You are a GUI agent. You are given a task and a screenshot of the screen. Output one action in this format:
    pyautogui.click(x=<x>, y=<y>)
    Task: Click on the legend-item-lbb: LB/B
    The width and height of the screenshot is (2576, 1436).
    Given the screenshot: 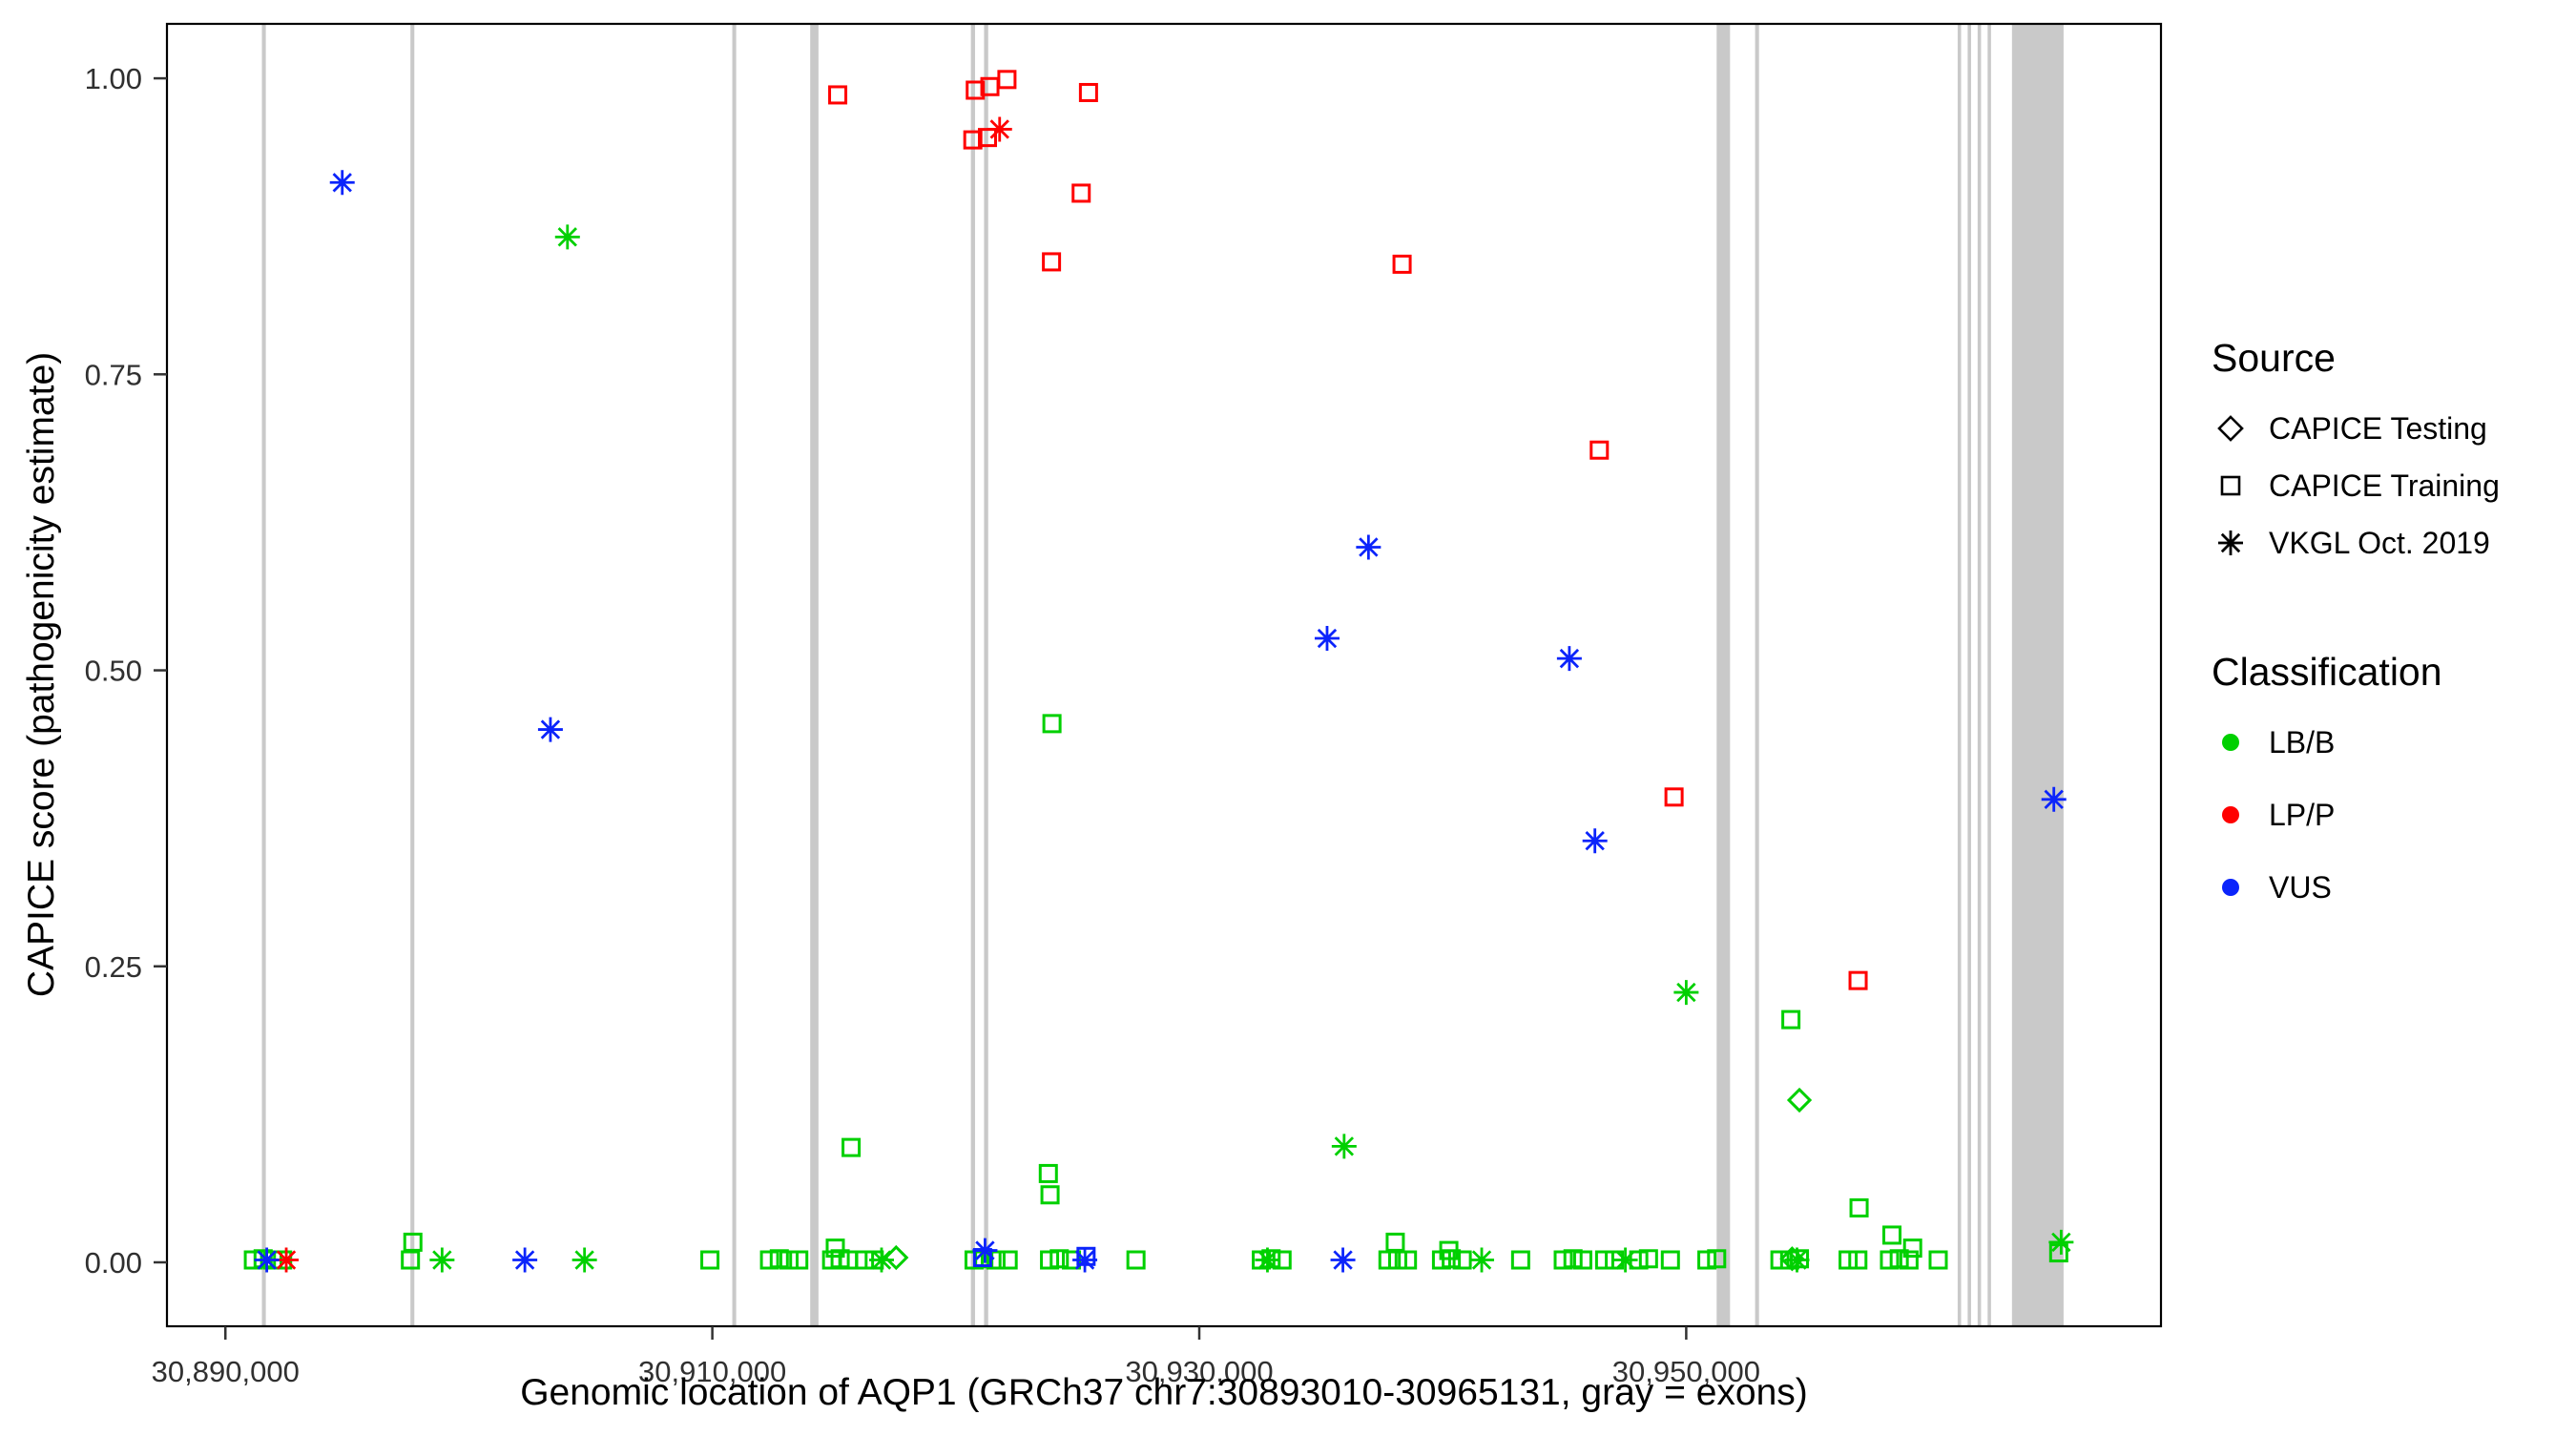 What is the action you would take?
    pyautogui.click(x=2388, y=742)
    